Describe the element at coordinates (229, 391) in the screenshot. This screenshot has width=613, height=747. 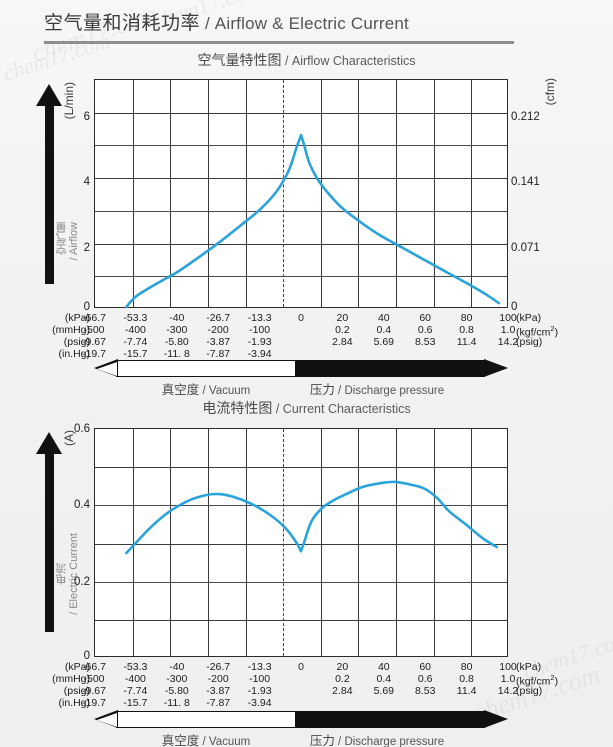
I see `airflow-vacuum-label-en: Vacuum` at that location.